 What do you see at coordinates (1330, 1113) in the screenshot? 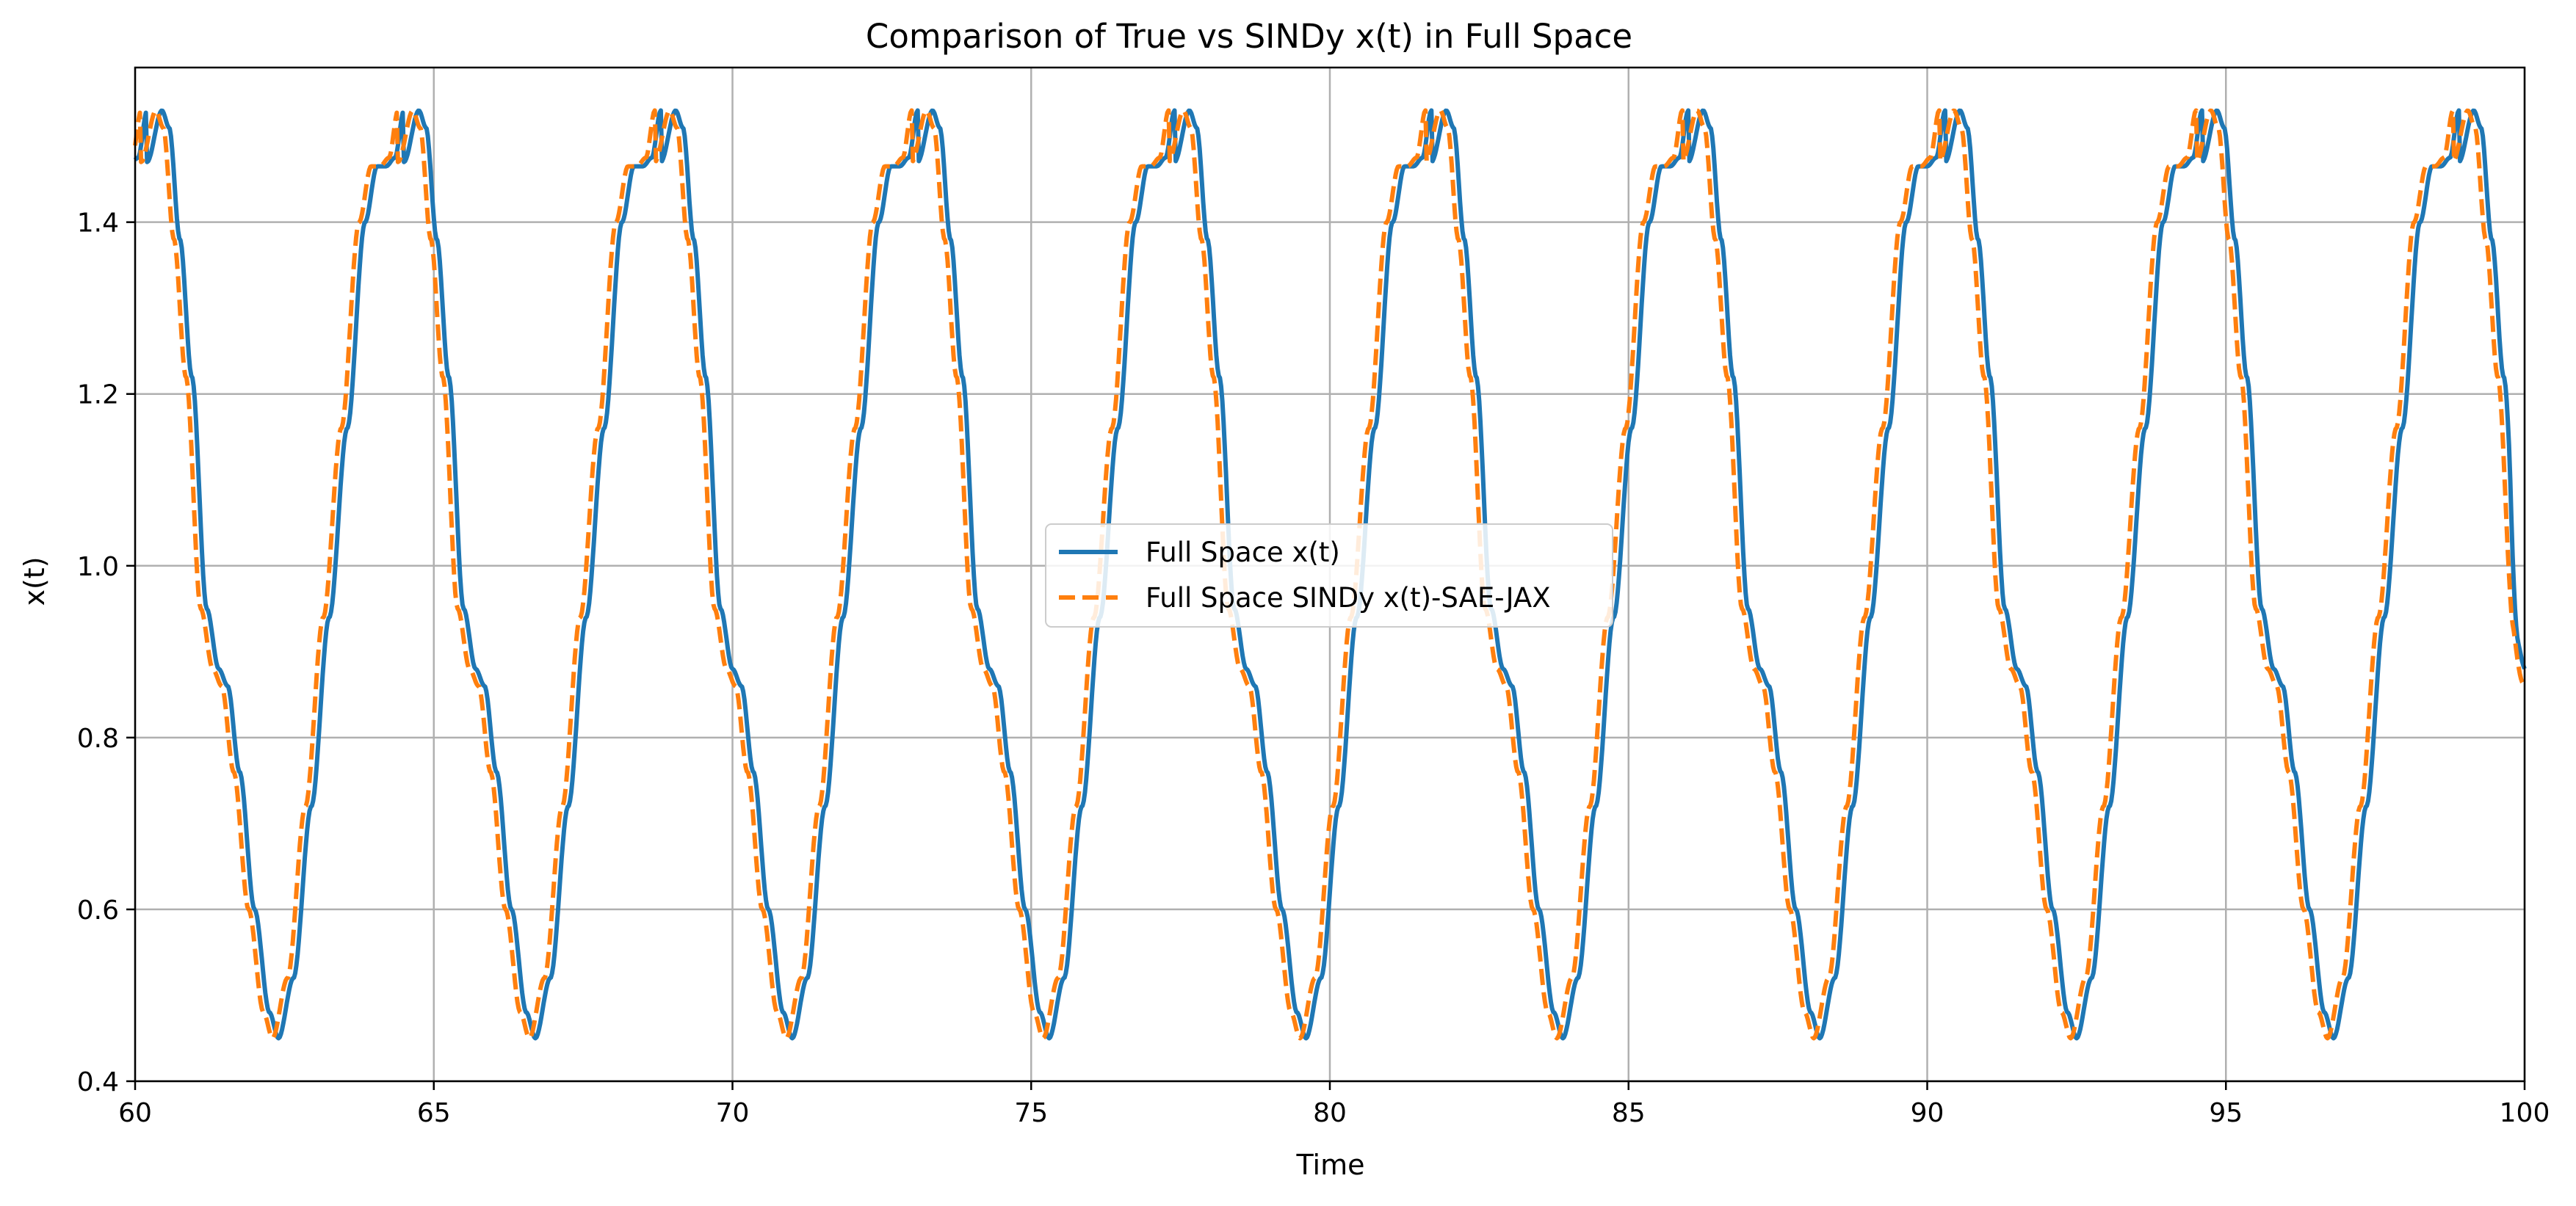
I see `x-tick-label: 80` at bounding box center [1330, 1113].